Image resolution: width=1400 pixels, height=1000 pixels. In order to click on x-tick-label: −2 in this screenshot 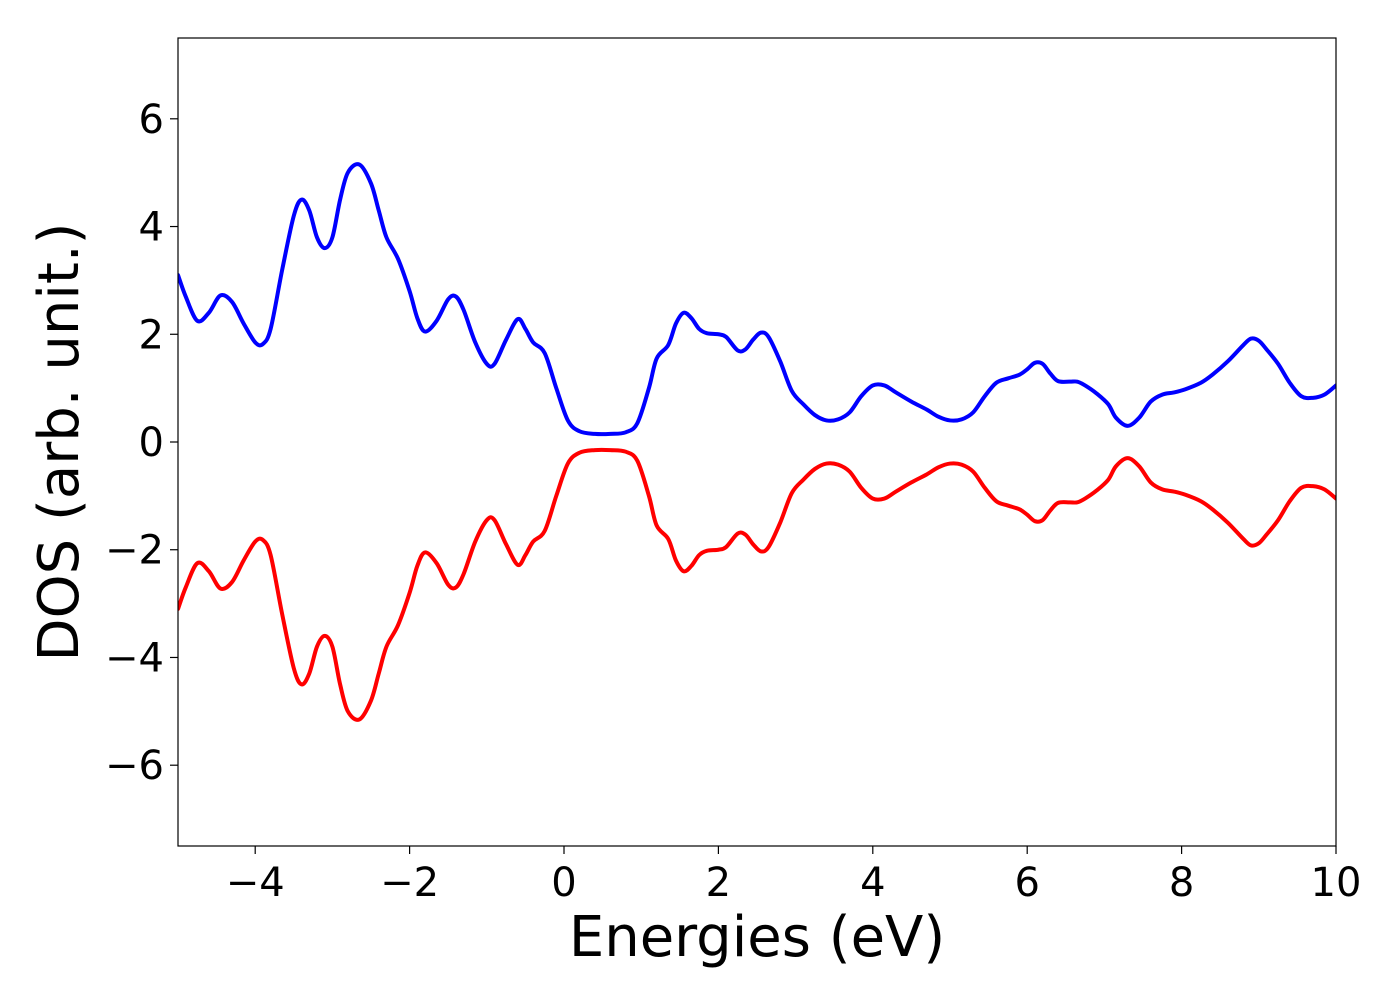, I will do `click(409, 883)`.